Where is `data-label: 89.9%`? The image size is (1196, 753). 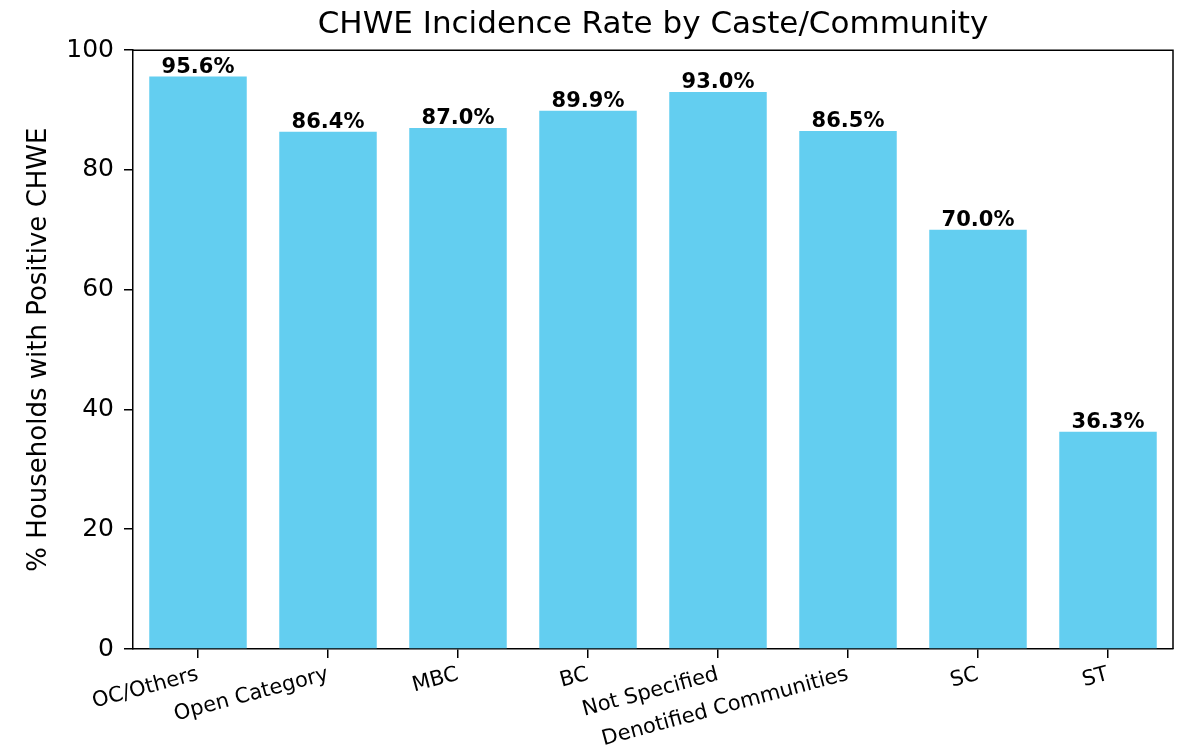 data-label: 89.9% is located at coordinates (588, 99).